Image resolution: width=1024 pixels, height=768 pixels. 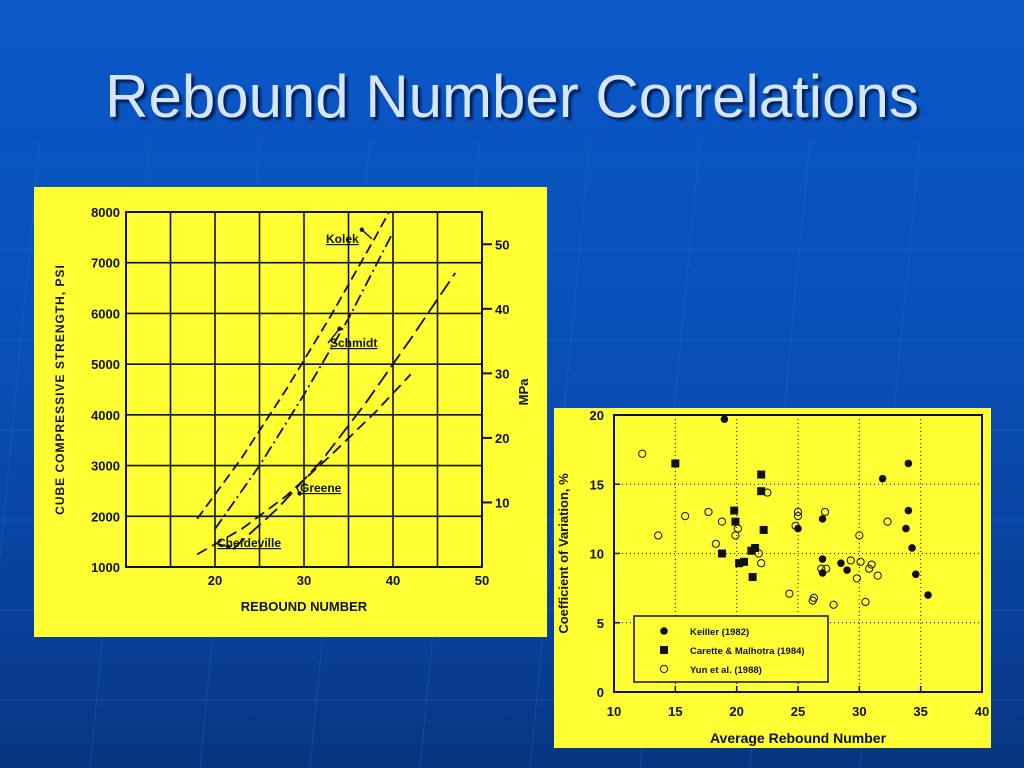 I want to click on slide-title: Rebound Number Correlations, so click(x=512, y=96).